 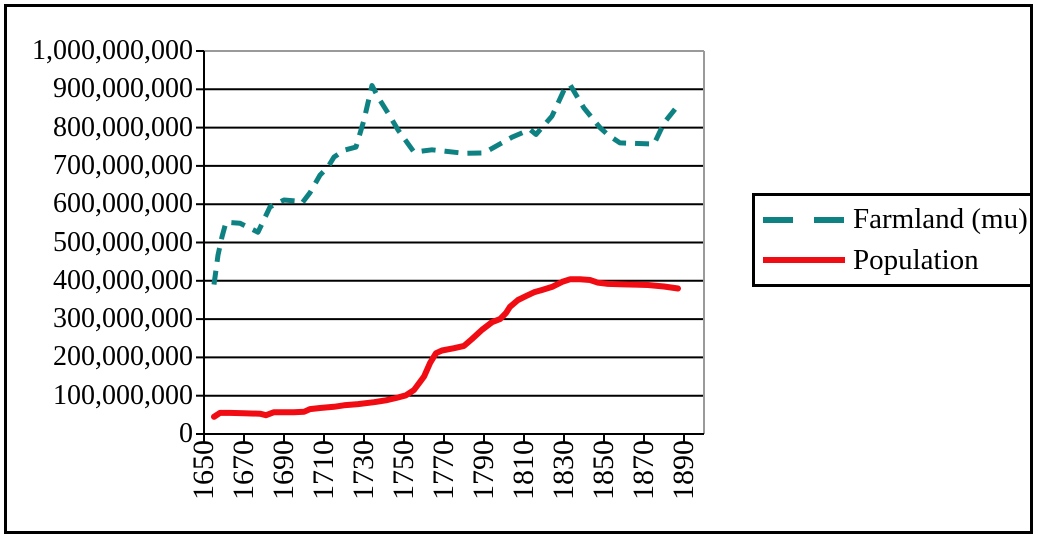 What do you see at coordinates (363, 470) in the screenshot?
I see `x-tick-label: 1730` at bounding box center [363, 470].